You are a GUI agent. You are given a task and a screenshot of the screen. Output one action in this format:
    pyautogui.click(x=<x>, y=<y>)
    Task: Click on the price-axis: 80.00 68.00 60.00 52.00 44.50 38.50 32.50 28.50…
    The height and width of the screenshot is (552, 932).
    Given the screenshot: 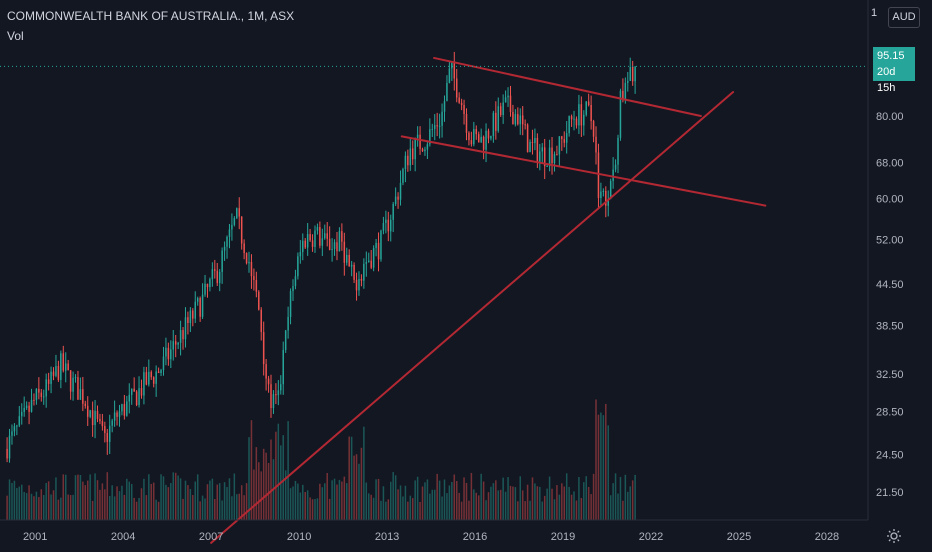 What is the action you would take?
    pyautogui.click(x=890, y=305)
    